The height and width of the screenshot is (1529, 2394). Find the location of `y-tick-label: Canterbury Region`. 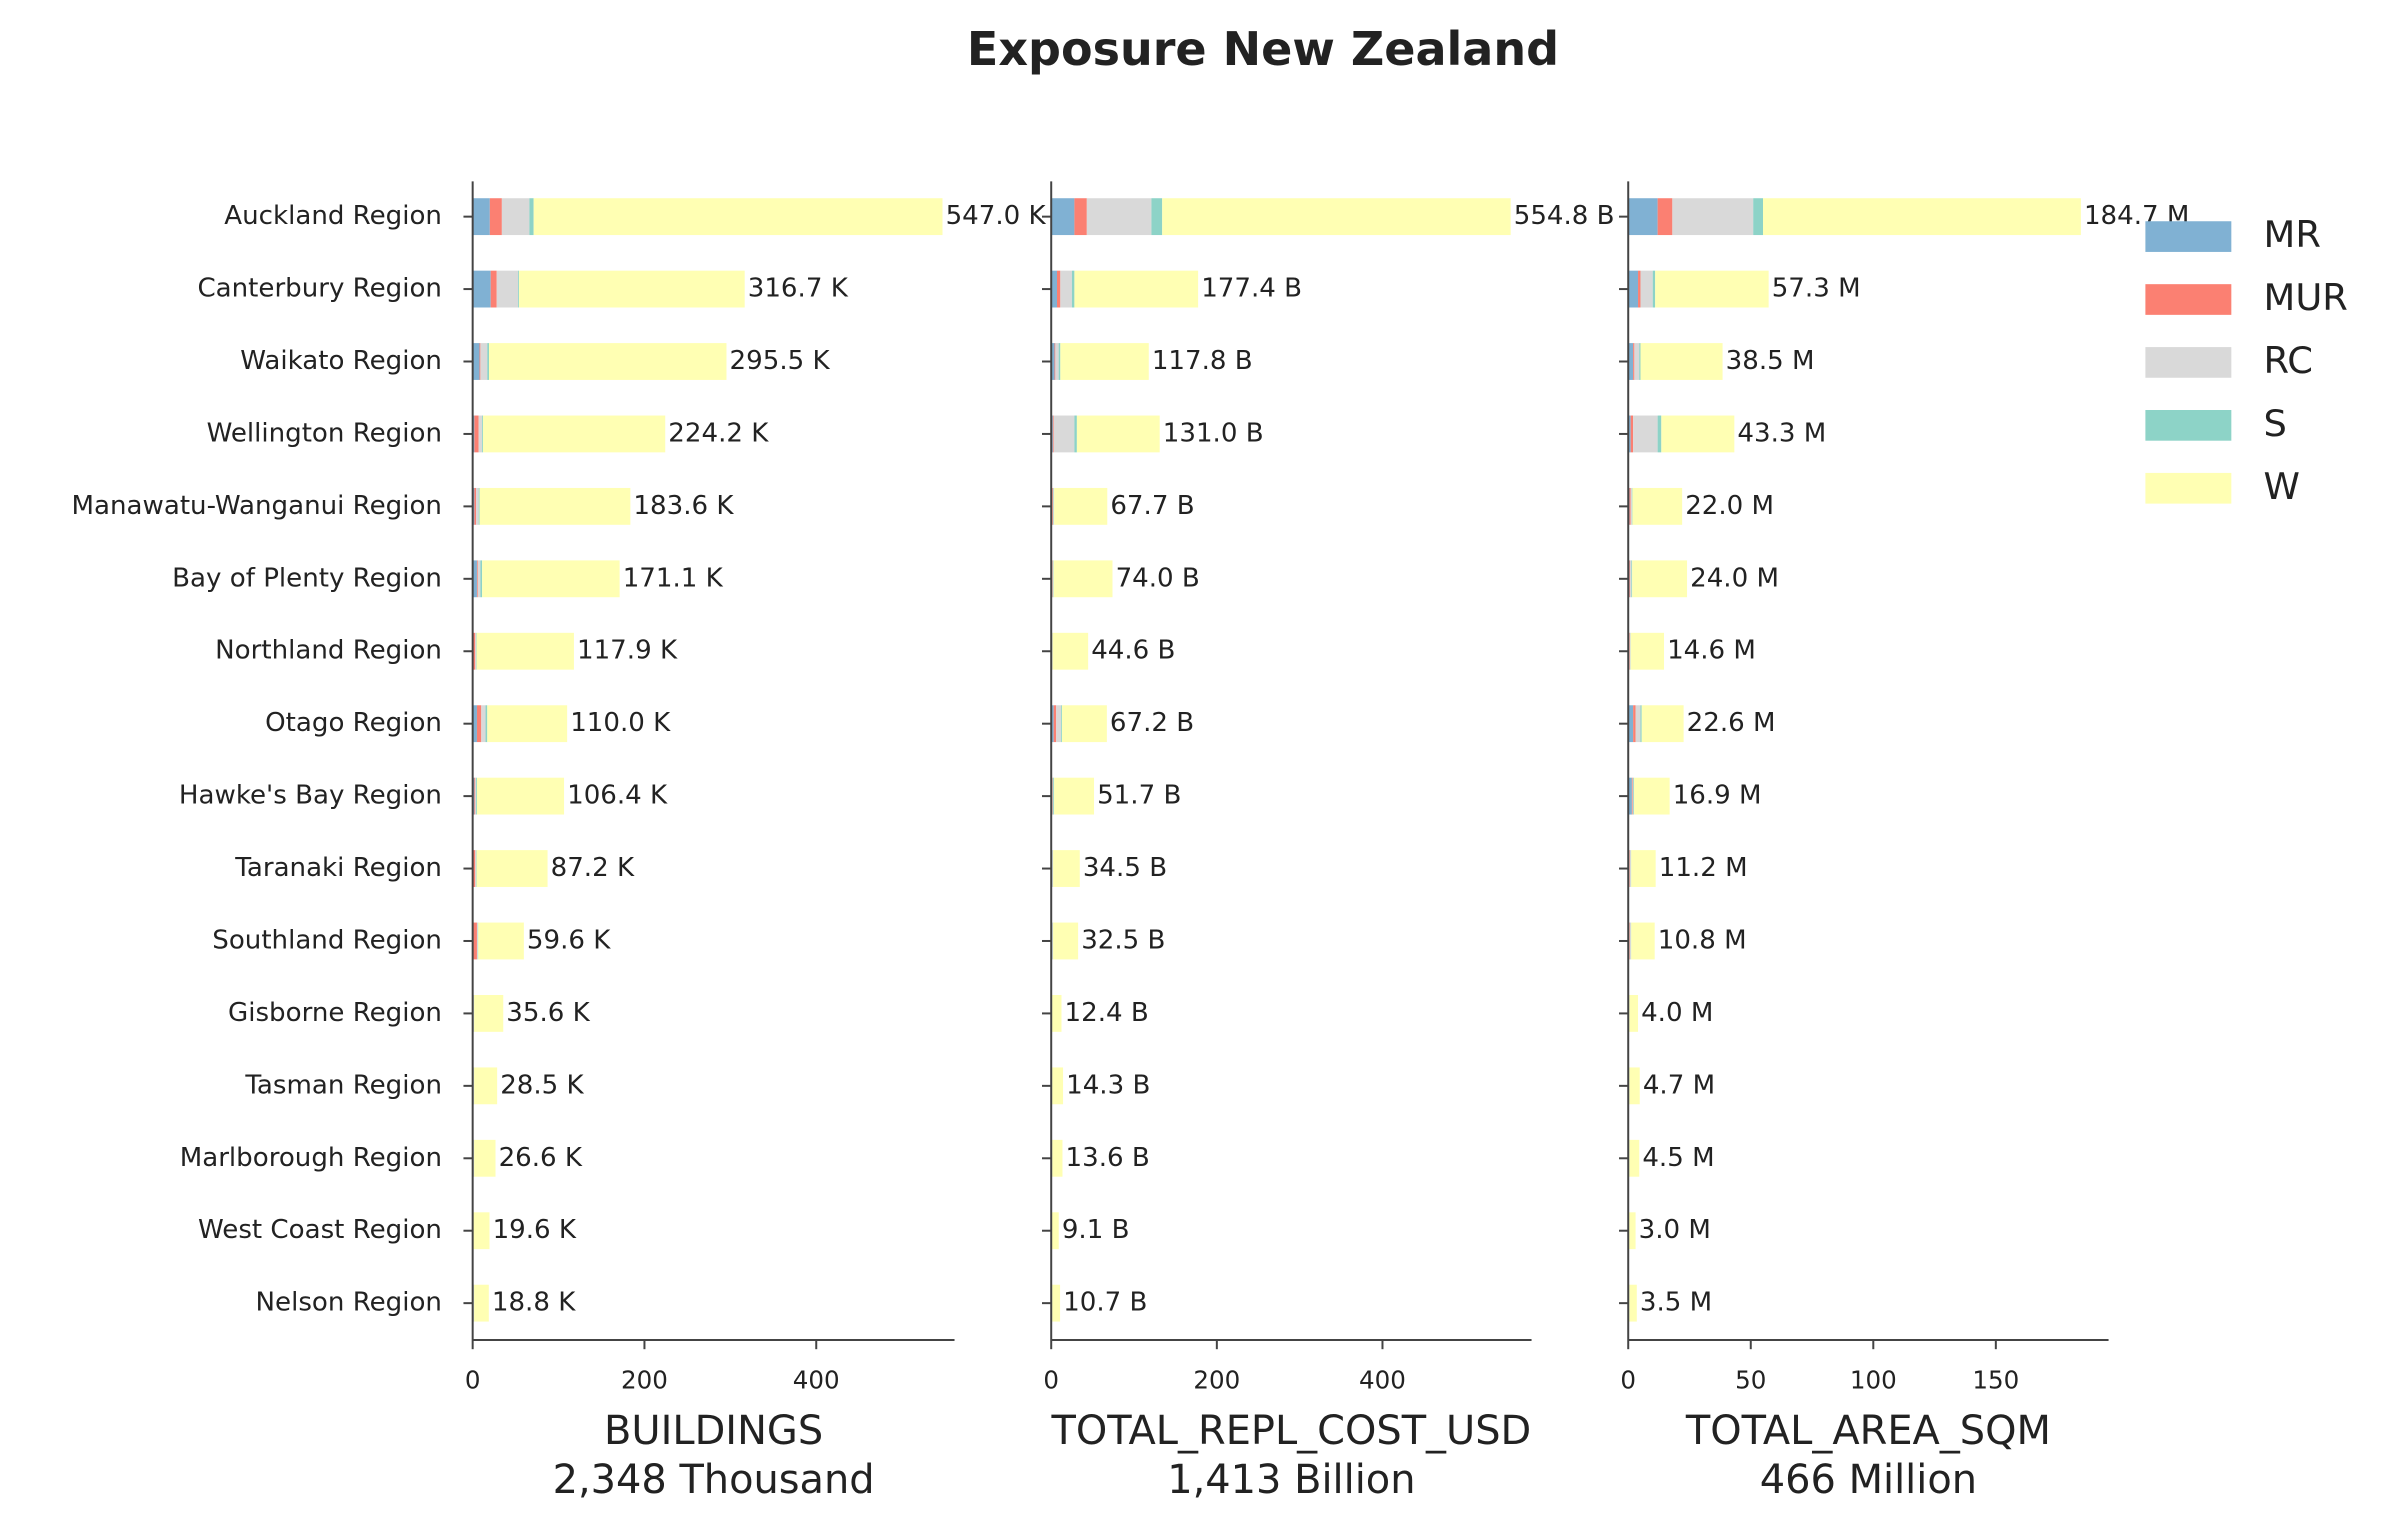

y-tick-label: Canterbury Region is located at coordinates (319, 289).